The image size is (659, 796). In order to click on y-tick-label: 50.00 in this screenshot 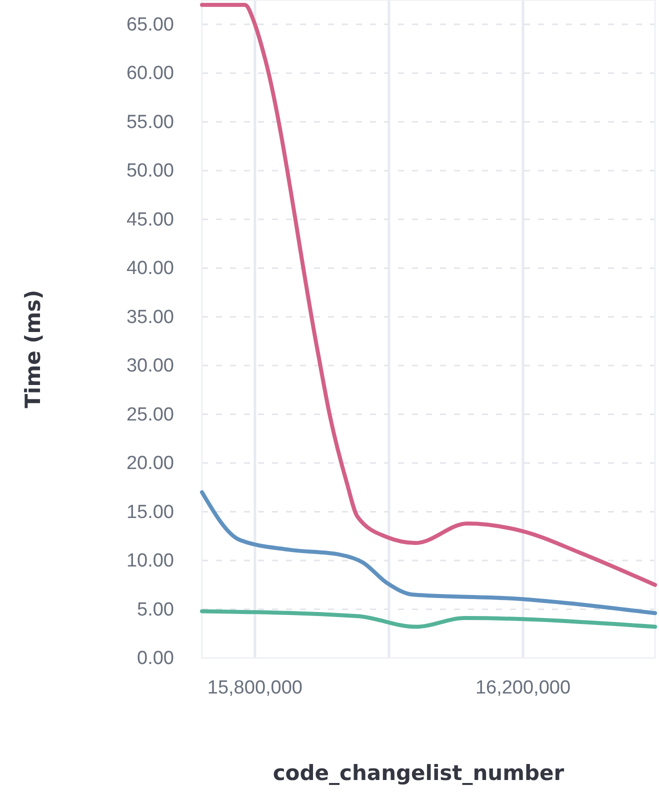, I will do `click(150, 171)`.